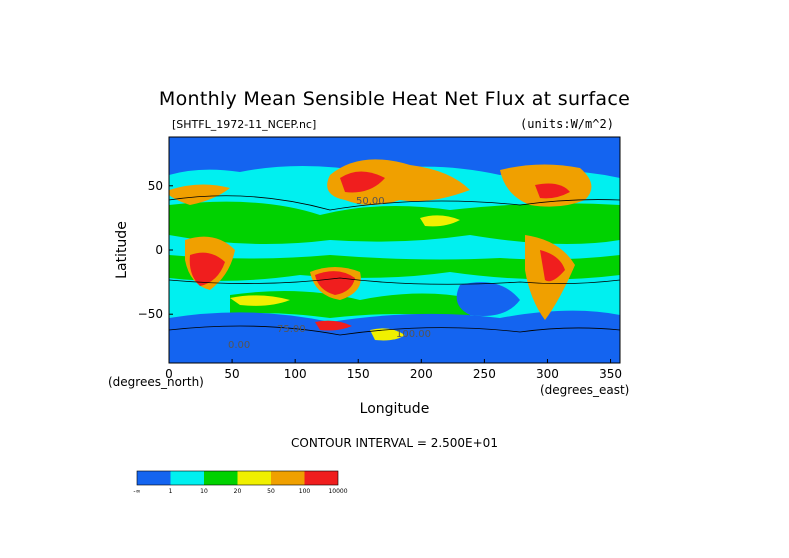  What do you see at coordinates (370, 201) in the screenshot?
I see `contour-label: 50.00` at bounding box center [370, 201].